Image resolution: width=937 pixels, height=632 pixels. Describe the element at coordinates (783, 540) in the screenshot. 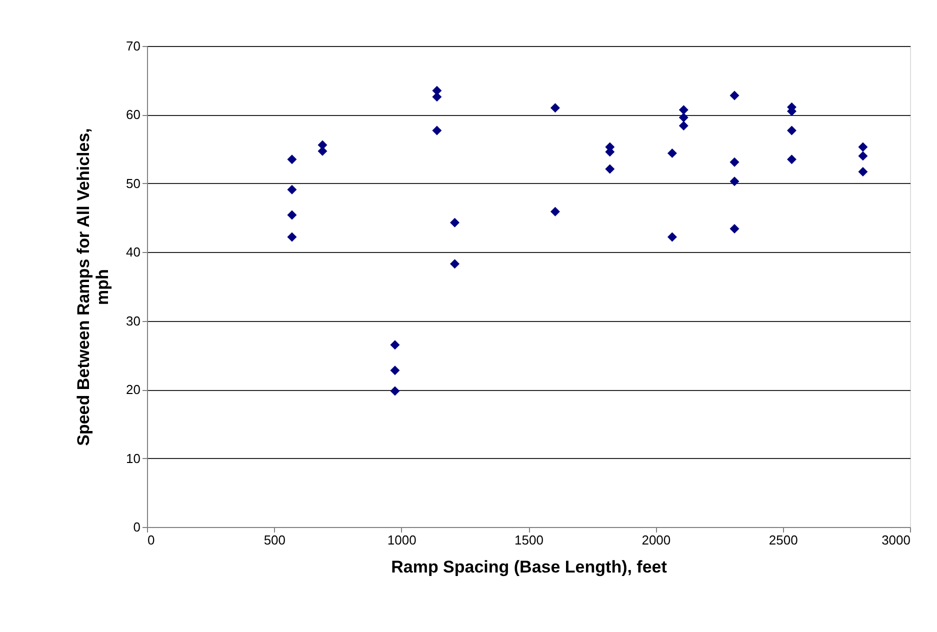

I see `x-tick-label: 2500` at that location.